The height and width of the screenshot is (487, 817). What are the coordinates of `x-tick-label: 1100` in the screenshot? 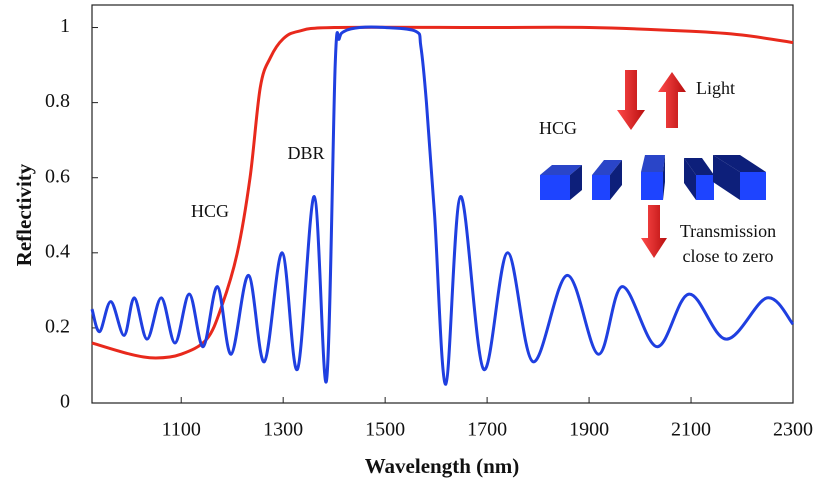 It's located at (181, 430).